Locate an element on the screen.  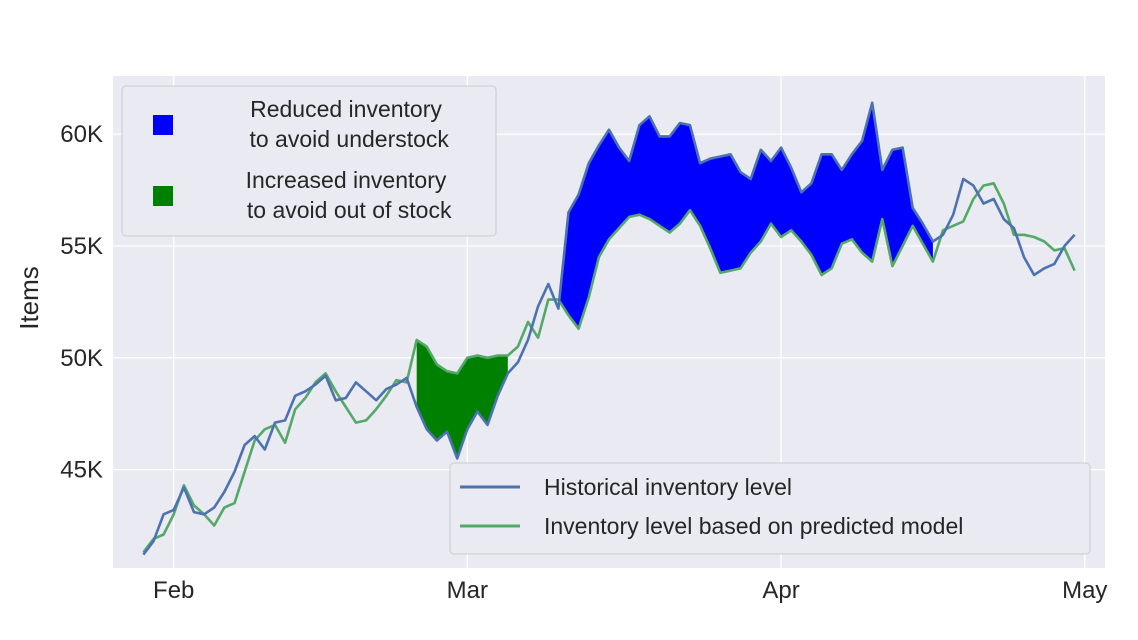
x-tick-label: May is located at coordinates (1084, 590).